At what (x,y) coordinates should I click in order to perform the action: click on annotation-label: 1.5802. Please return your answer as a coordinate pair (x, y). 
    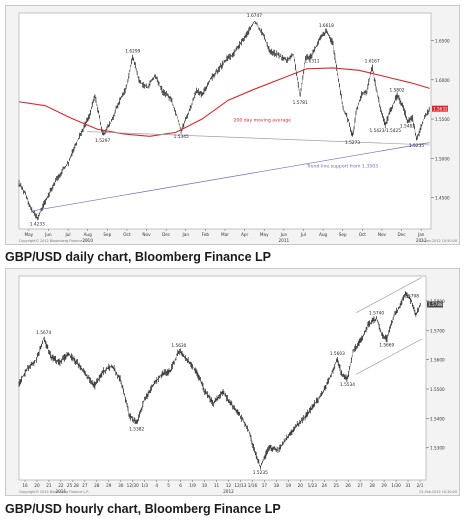
    Looking at the image, I should click on (396, 90).